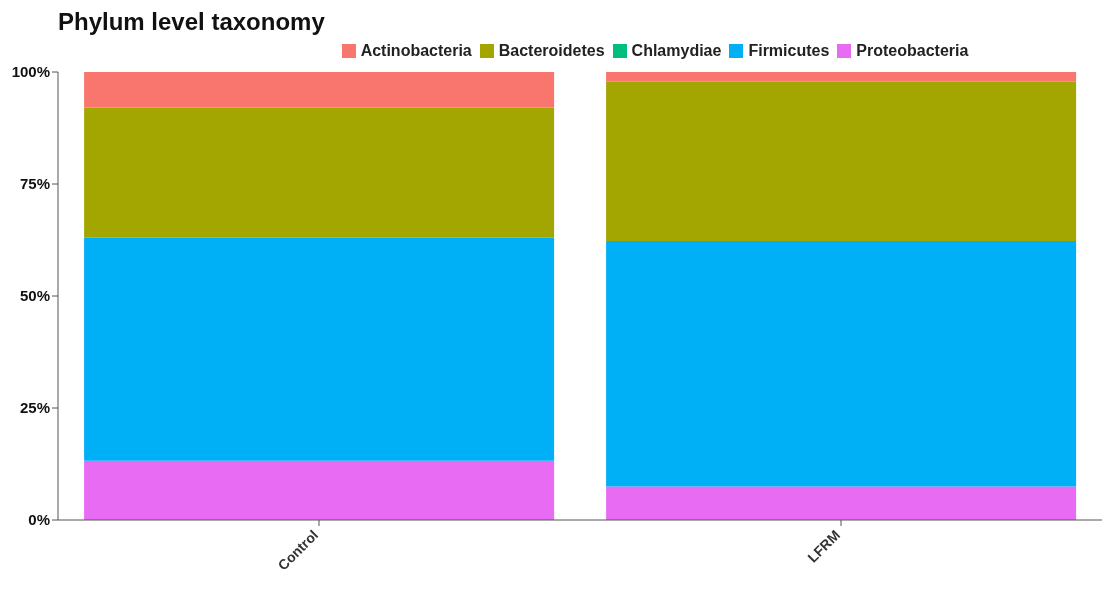  Describe the element at coordinates (39, 520) in the screenshot. I see `y-tick-label: 0%` at that location.